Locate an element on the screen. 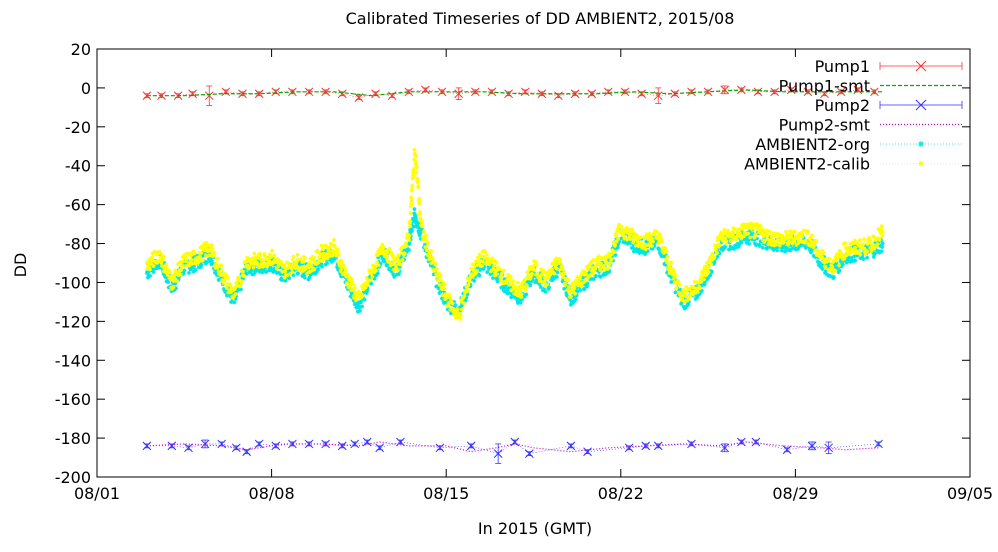  x-axis-label: In 2015 (GMT) is located at coordinates (535, 528).